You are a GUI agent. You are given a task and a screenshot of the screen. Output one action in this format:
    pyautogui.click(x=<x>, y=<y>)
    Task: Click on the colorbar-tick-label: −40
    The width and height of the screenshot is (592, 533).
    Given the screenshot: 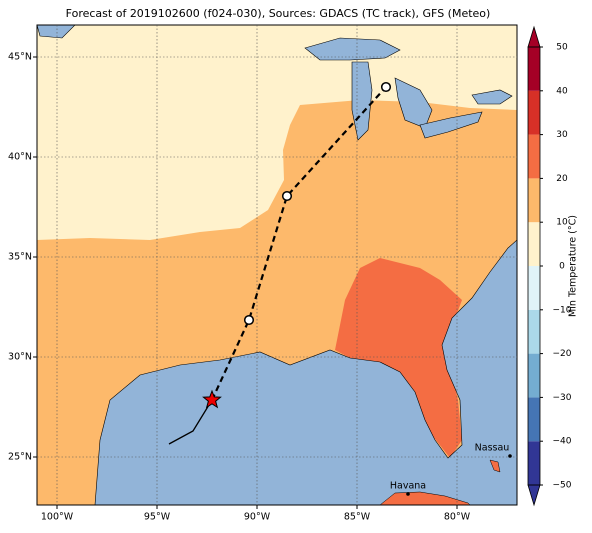 What is the action you would take?
    pyautogui.click(x=562, y=442)
    